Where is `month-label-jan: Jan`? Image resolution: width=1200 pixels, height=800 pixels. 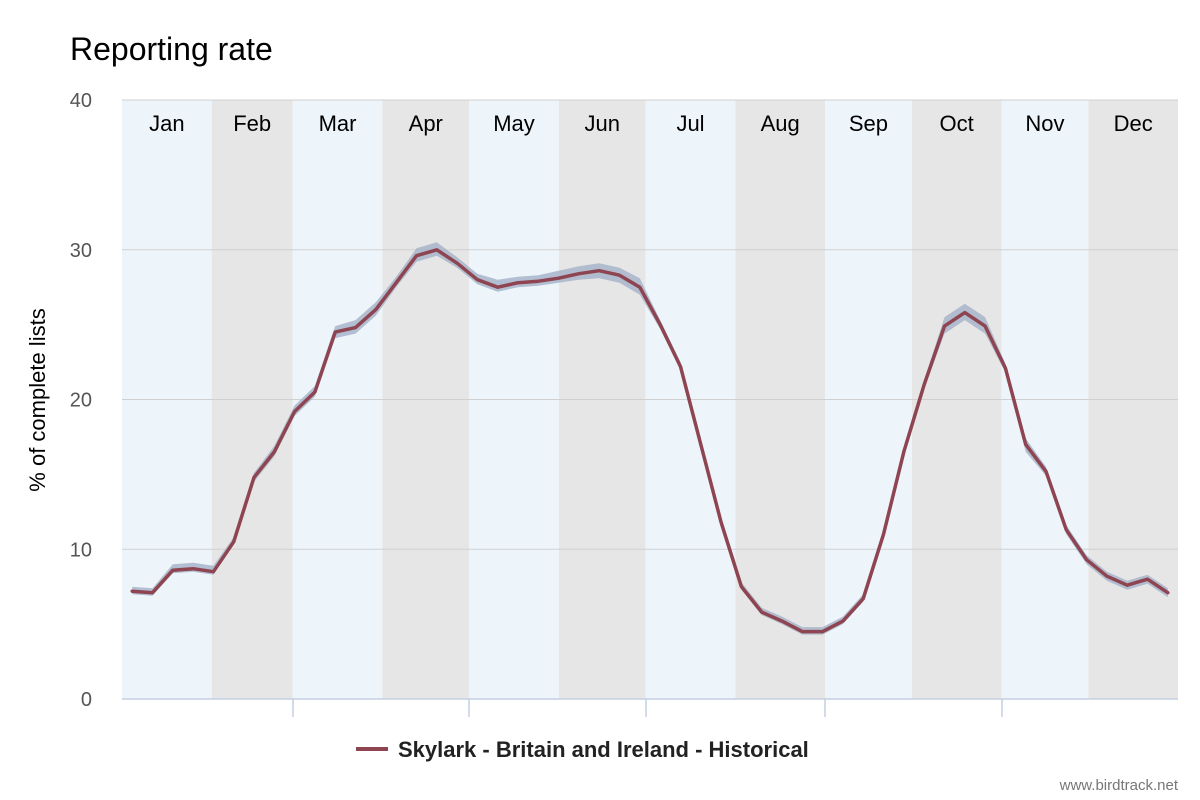
month-label-jan: Jan is located at coordinates (166, 123).